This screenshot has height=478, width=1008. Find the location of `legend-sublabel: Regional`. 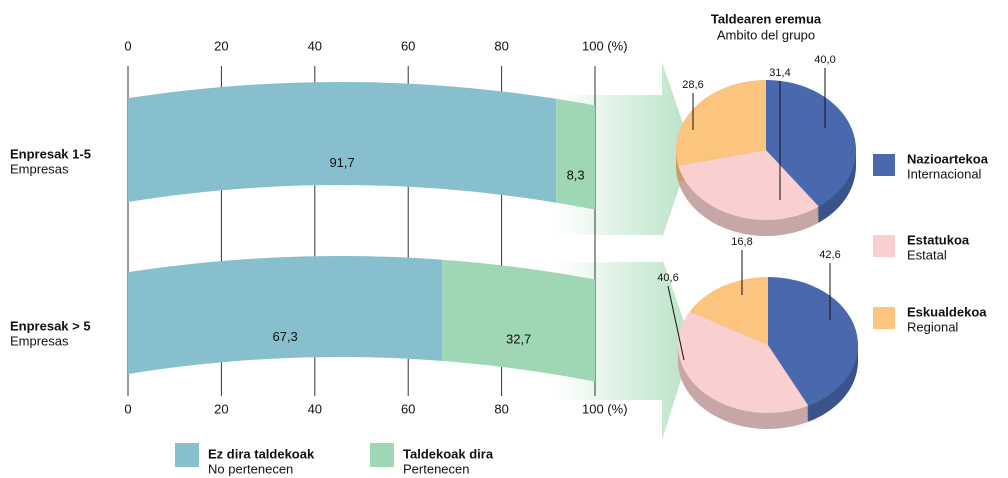

legend-sublabel: Regional is located at coordinates (932, 326).